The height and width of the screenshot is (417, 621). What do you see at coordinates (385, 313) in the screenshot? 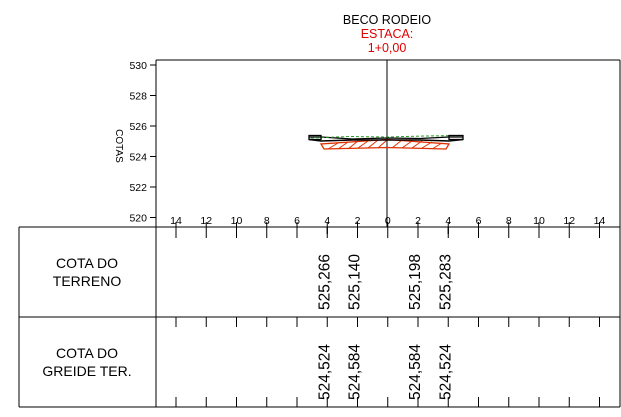
I see `grade-values: 524,524 524,584 524,584 524,524` at bounding box center [385, 313].